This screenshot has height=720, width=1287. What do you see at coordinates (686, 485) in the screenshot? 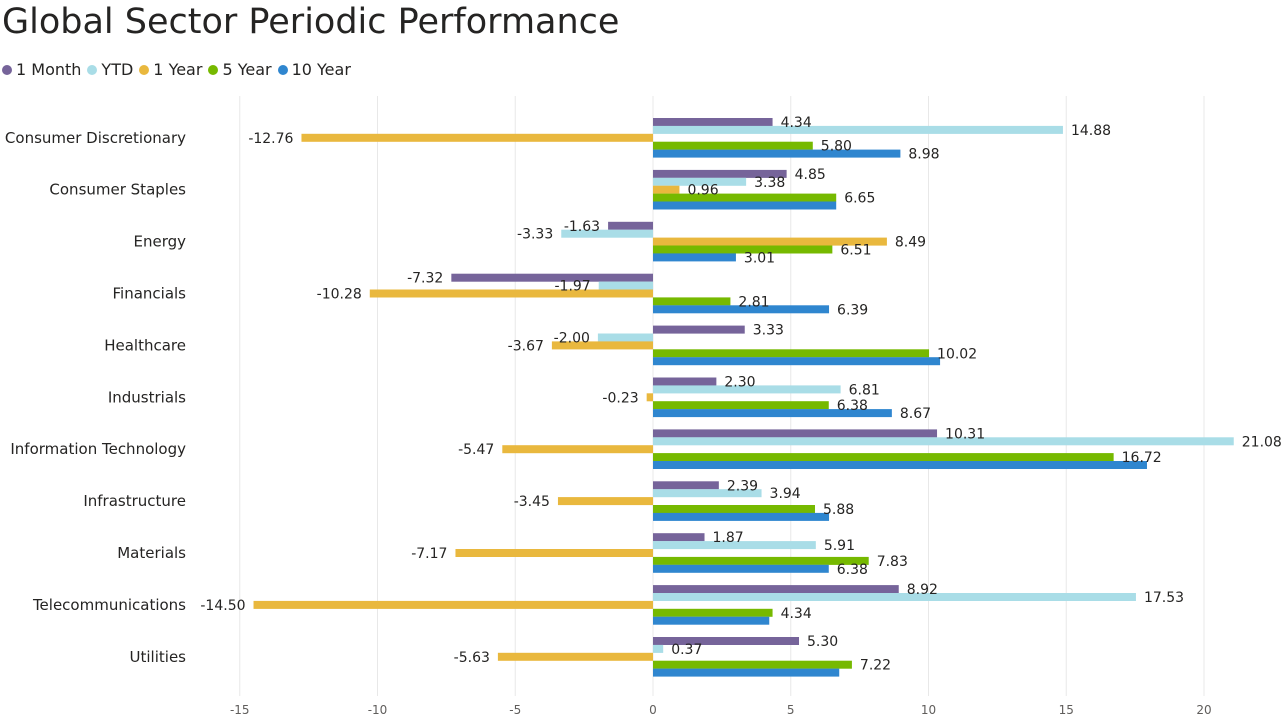
I see `bar-1-month-infrastructure` at bounding box center [686, 485].